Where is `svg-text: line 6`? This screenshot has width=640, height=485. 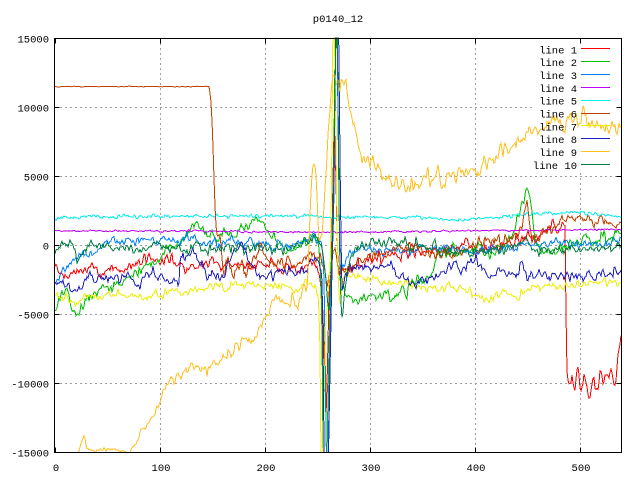
svg-text: line 6 is located at coordinates (558, 116).